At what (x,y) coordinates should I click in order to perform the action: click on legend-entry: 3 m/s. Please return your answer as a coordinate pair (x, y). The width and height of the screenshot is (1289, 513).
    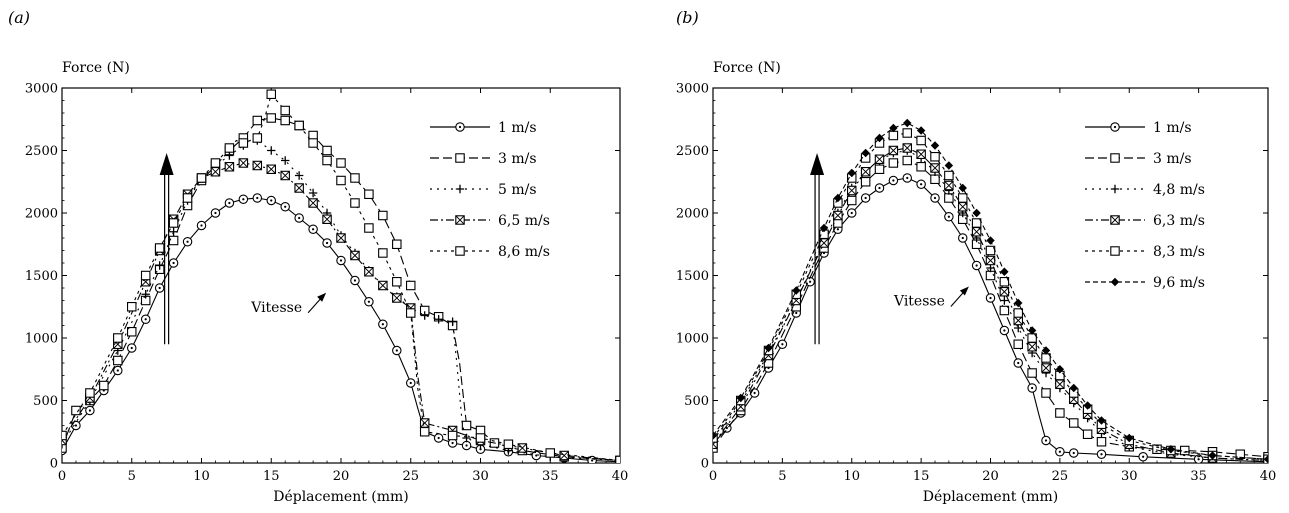
    Looking at the image, I should click on (1138, 159).